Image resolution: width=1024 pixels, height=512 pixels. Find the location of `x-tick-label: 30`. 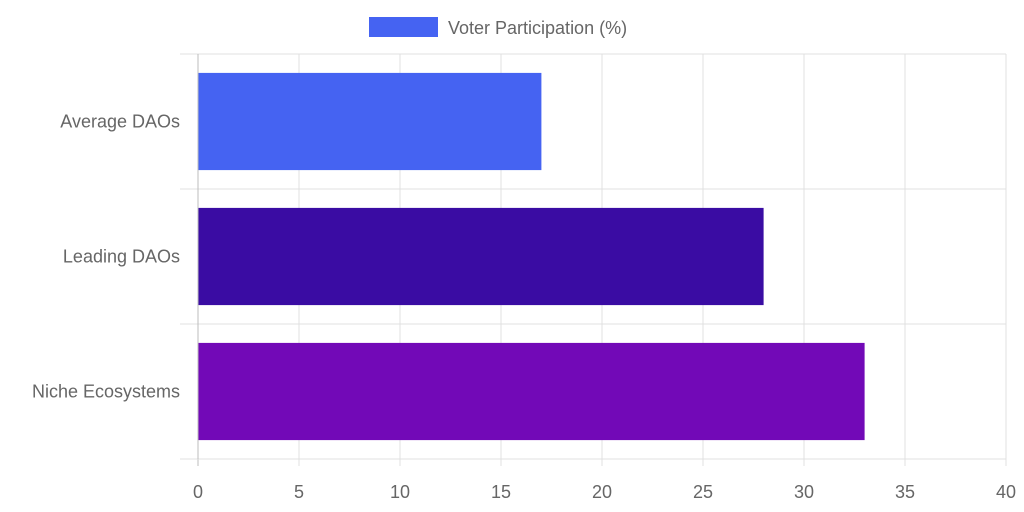

x-tick-label: 30 is located at coordinates (804, 492).